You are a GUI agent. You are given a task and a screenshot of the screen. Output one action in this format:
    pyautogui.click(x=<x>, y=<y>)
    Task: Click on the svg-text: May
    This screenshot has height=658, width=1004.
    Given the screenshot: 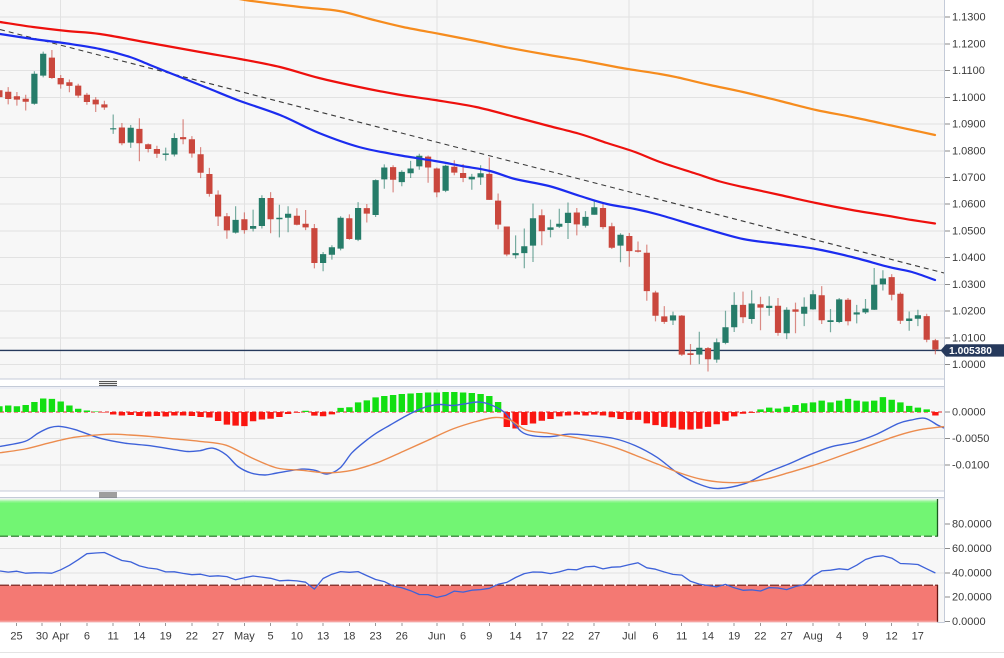 What is the action you would take?
    pyautogui.click(x=244, y=637)
    